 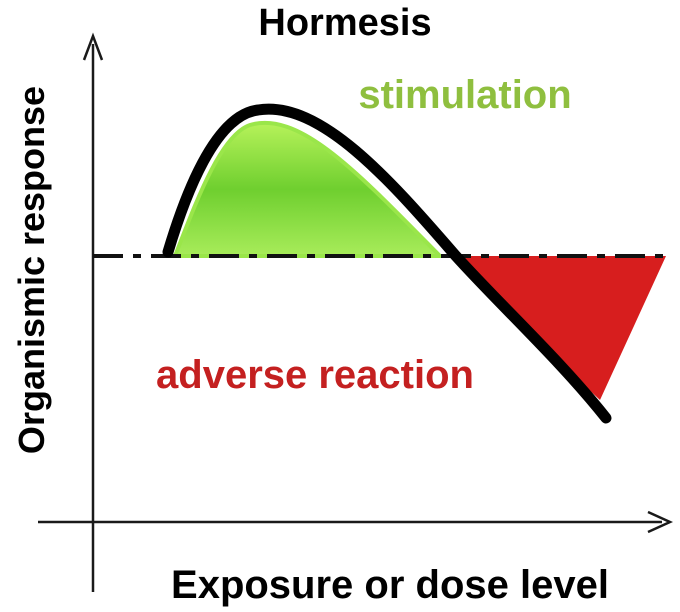 What do you see at coordinates (315, 375) in the screenshot?
I see `adverse-reaction-label: adverse reaction` at bounding box center [315, 375].